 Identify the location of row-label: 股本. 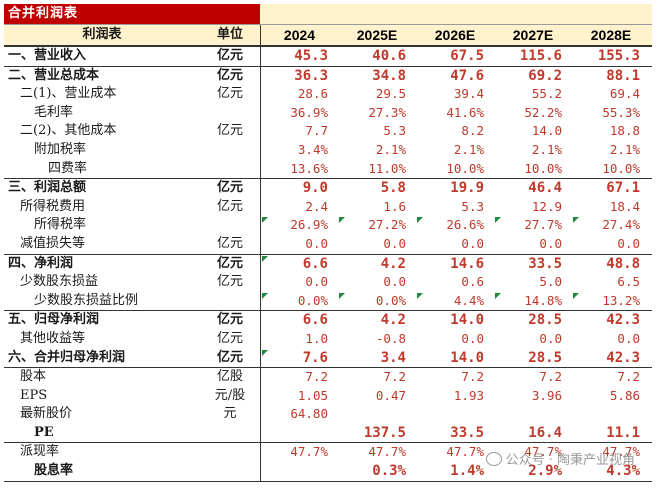
(33, 377).